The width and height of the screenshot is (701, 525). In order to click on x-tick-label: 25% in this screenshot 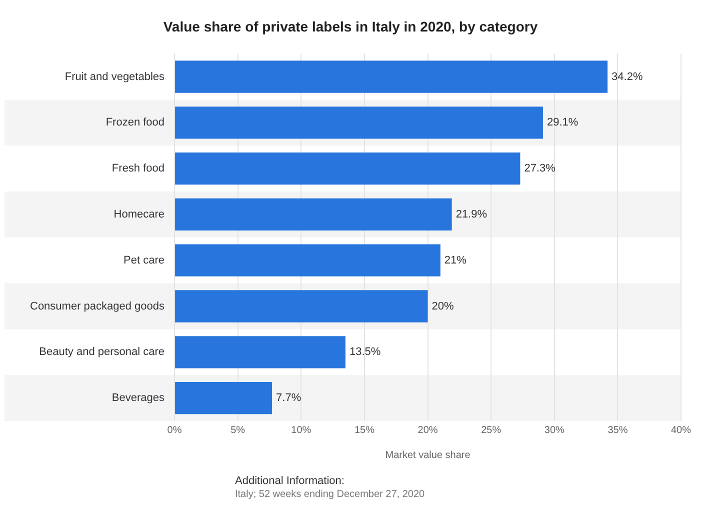, I will do `click(491, 430)`.